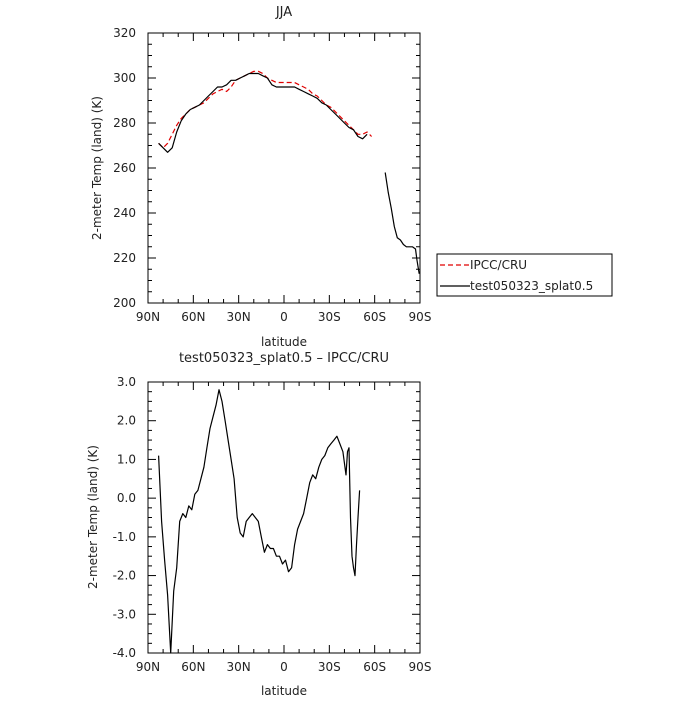 The image size is (700, 704). I want to click on legend-box, so click(524, 275).